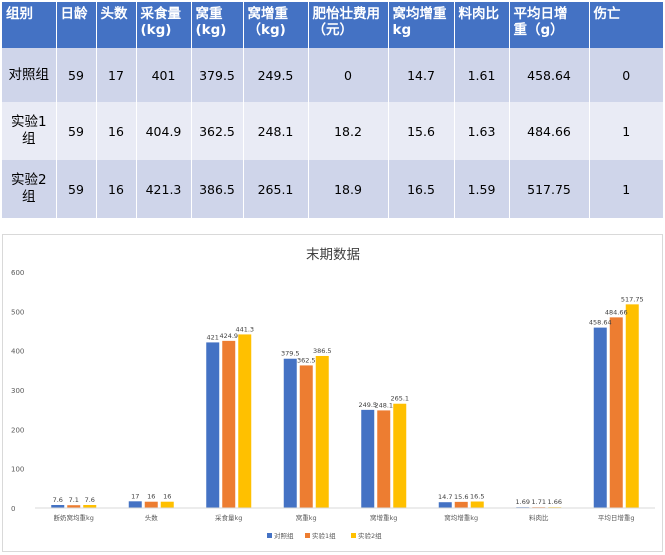  What do you see at coordinates (284, 535) in the screenshot?
I see `legend-label: 对照组` at bounding box center [284, 535].